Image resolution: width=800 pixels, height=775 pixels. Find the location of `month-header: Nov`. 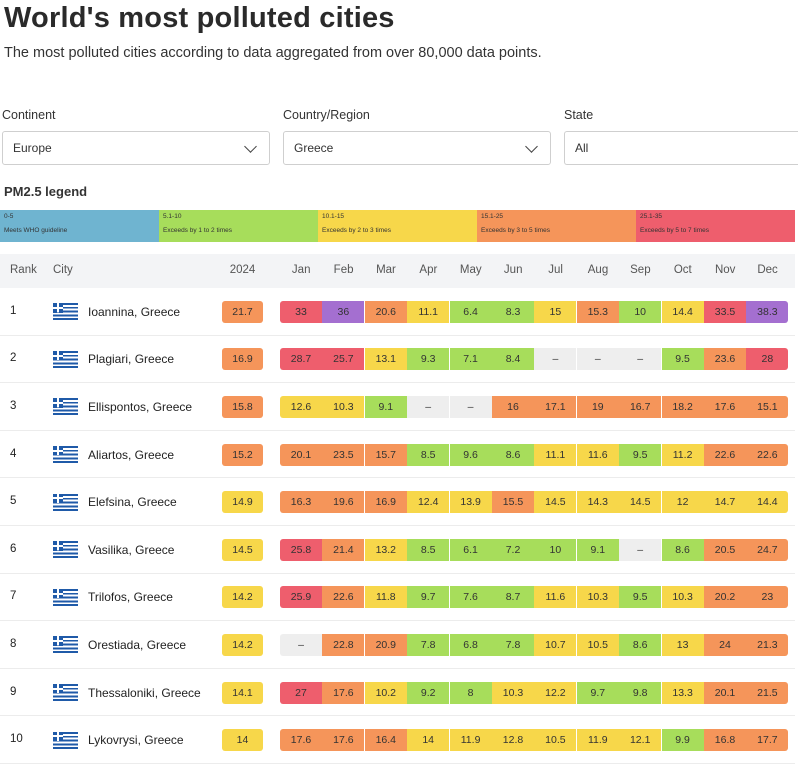

month-header: Nov is located at coordinates (725, 270).